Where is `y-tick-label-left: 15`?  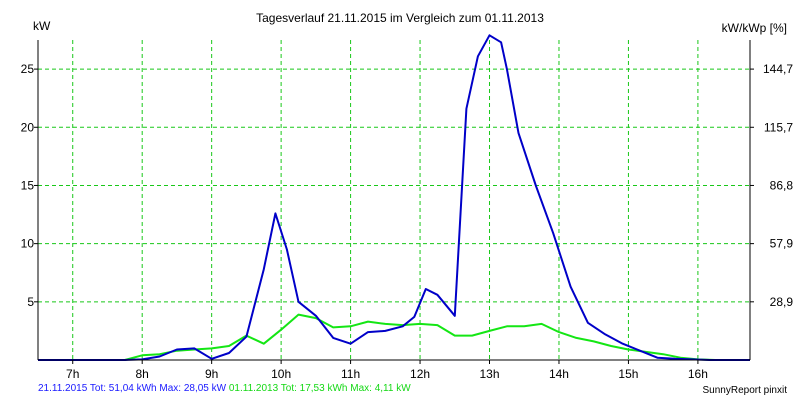 y-tick-label-left: 15 is located at coordinates (28, 185).